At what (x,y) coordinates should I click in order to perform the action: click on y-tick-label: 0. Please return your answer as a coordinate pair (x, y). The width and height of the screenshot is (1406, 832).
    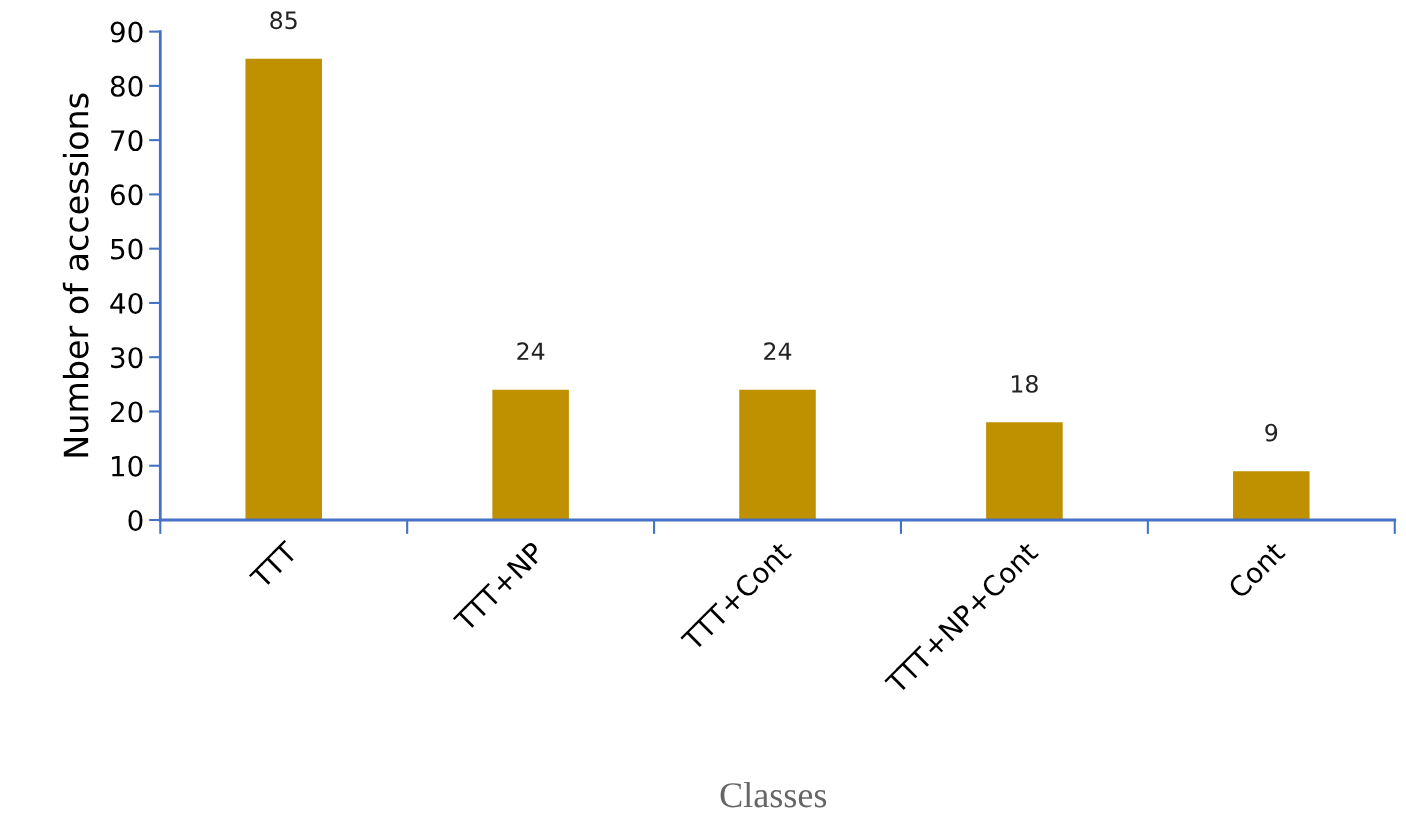
    Looking at the image, I should click on (135, 520).